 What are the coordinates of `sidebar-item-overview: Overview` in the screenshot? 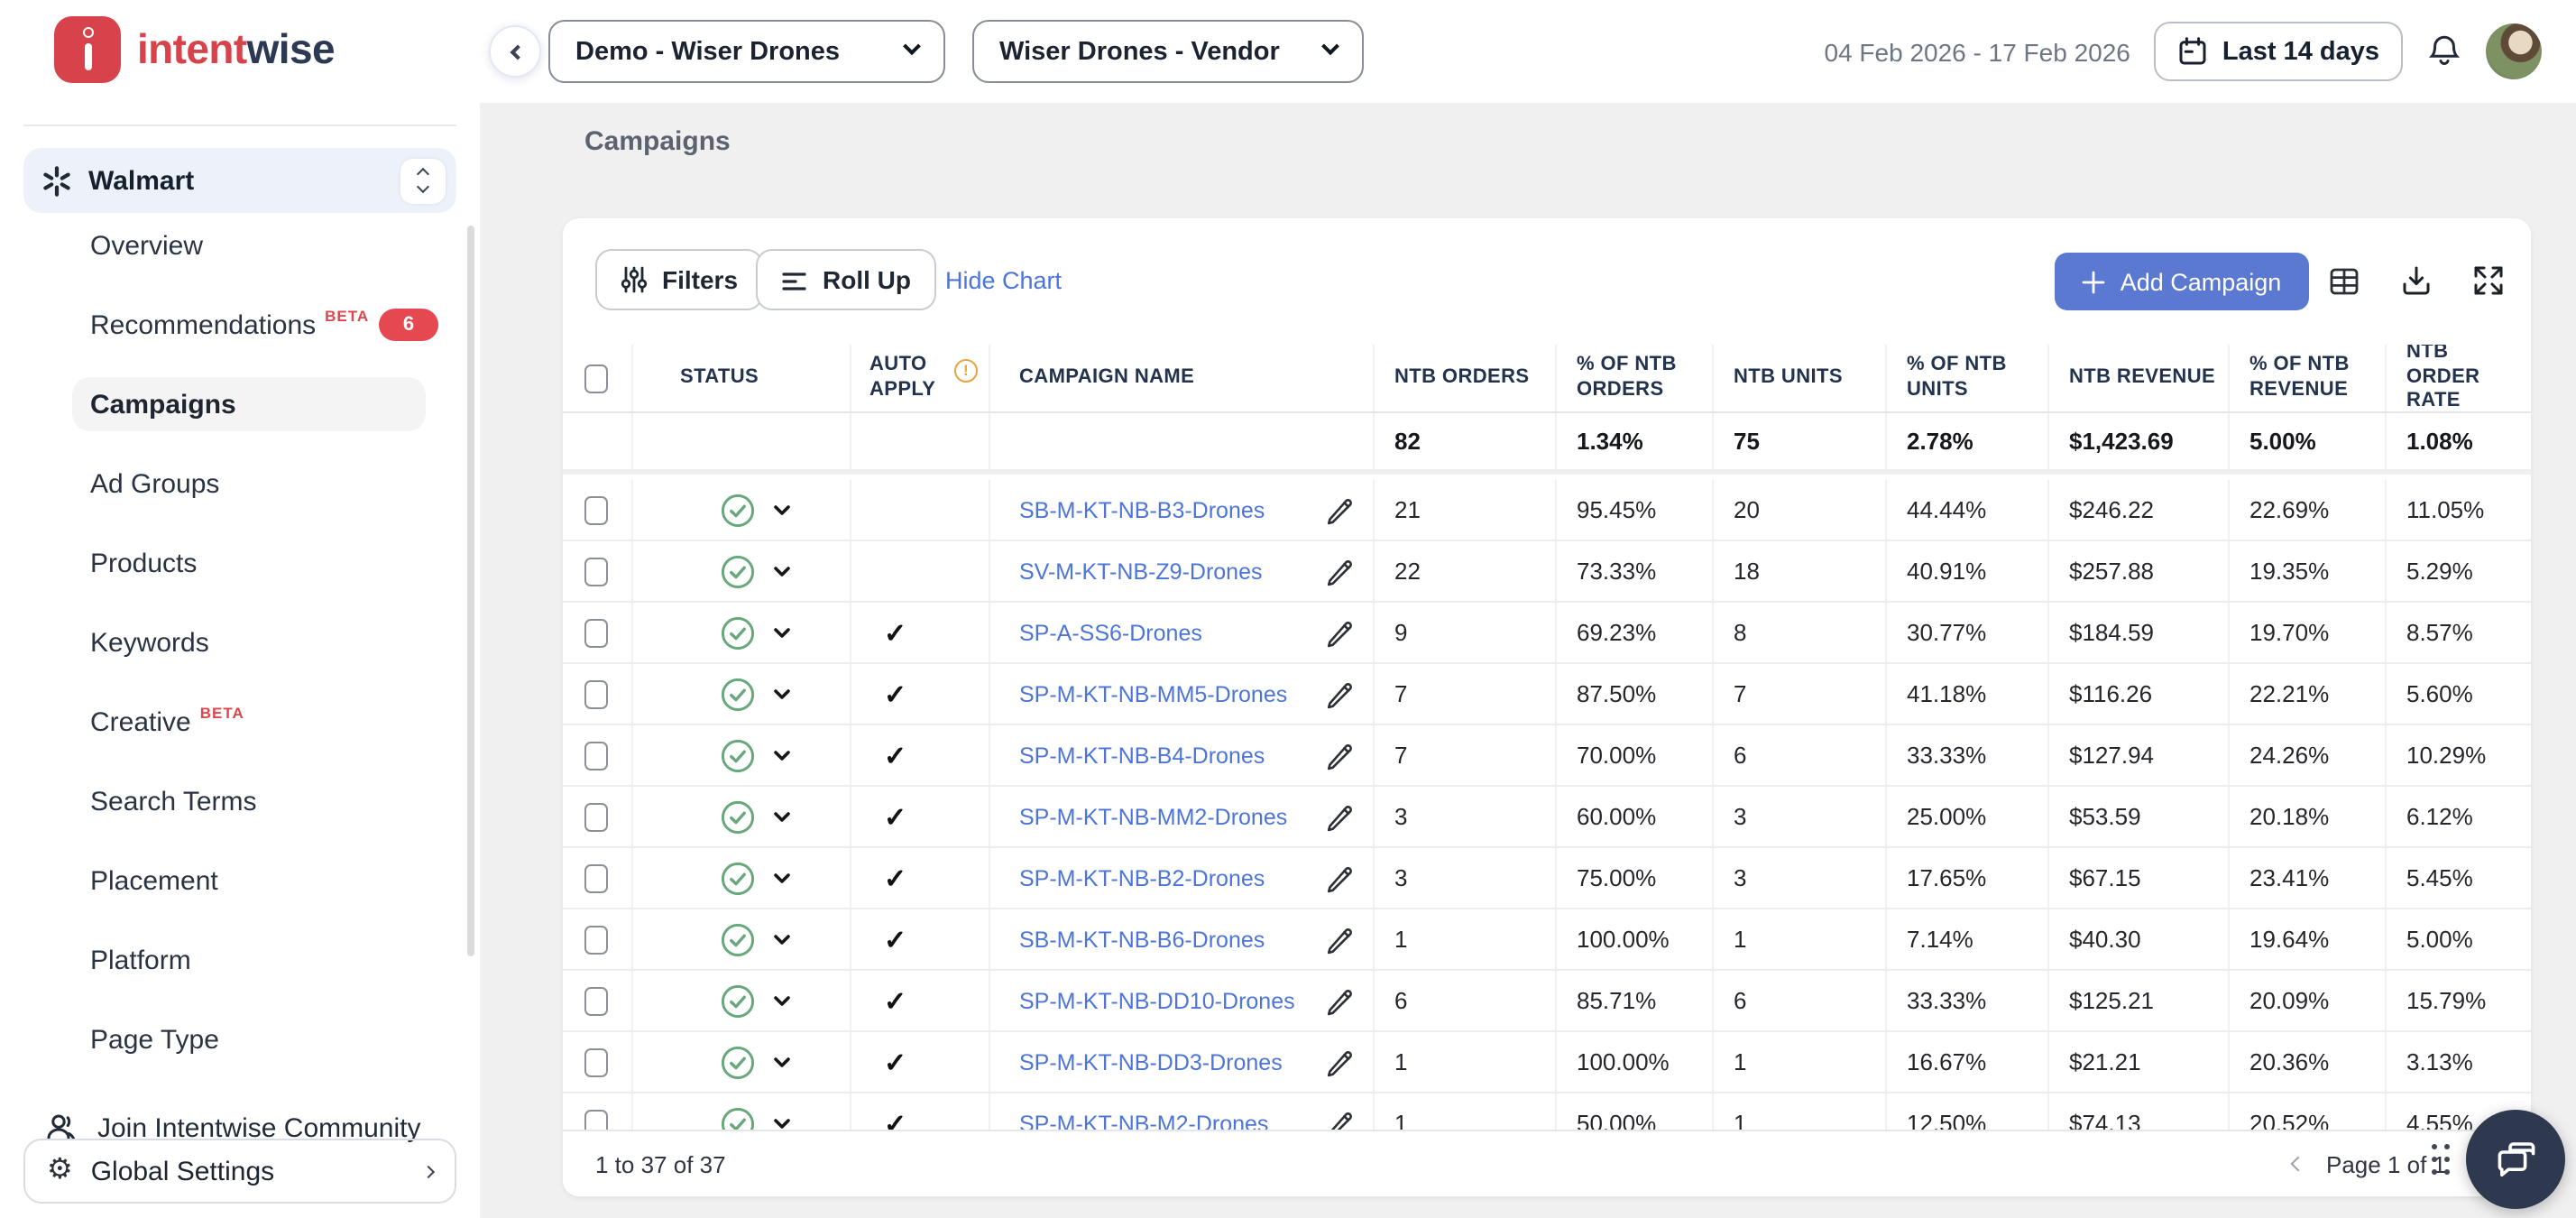 It's located at (240, 246).